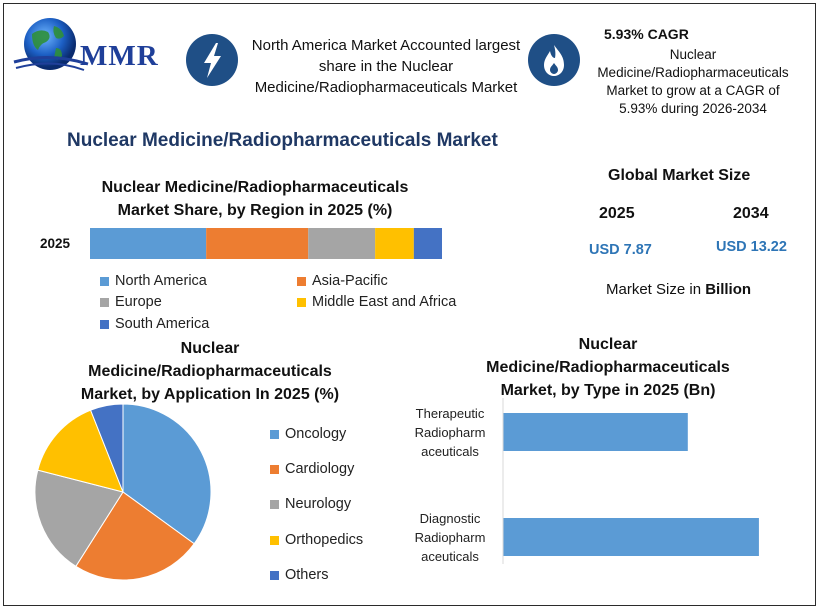 Image resolution: width=821 pixels, height=611 pixels. What do you see at coordinates (751, 247) in the screenshot?
I see `market-size-value-2034: USD 13.22` at bounding box center [751, 247].